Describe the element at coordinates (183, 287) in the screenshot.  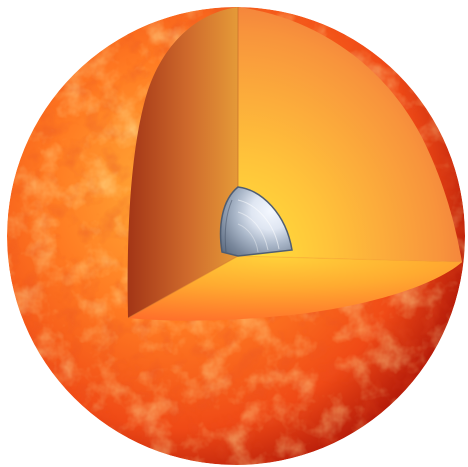
I see `cut-seam-bottom-left` at that location.